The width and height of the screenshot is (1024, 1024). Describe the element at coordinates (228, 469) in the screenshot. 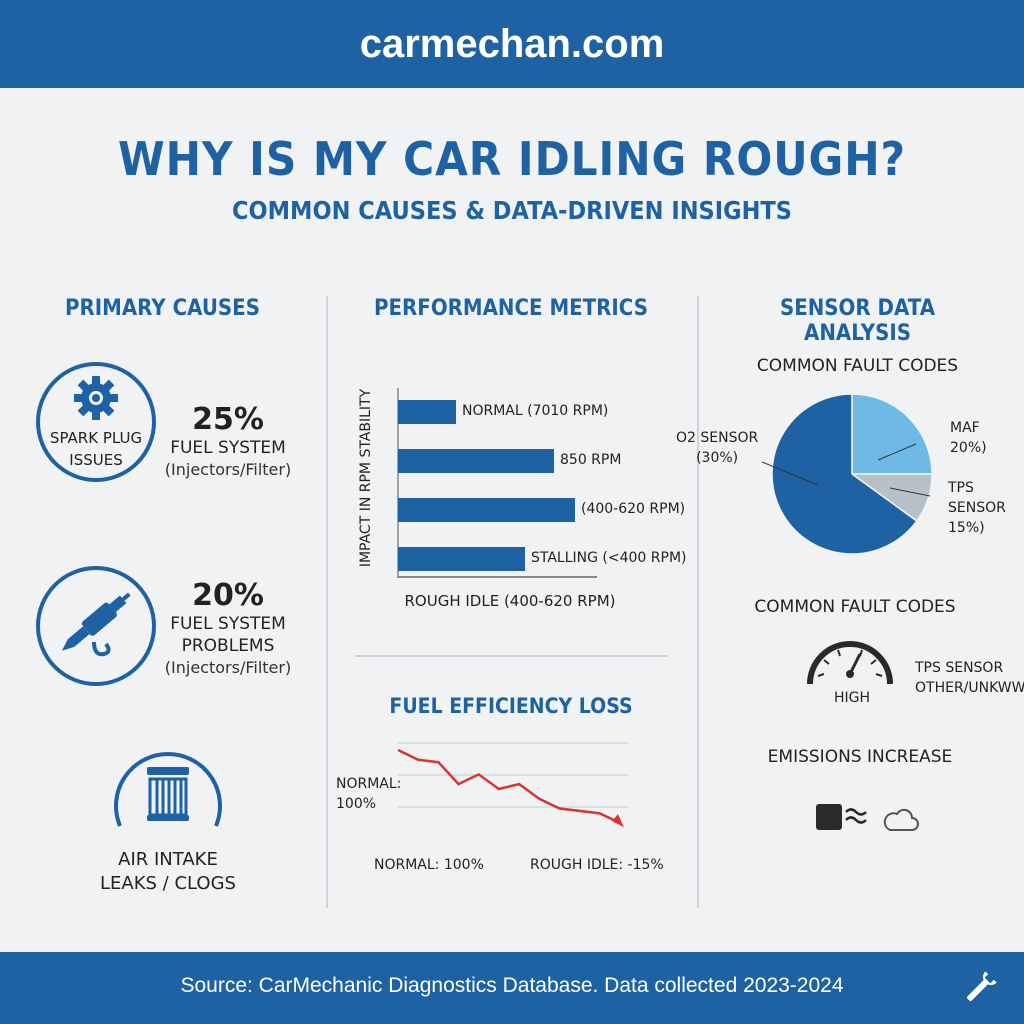

I see `cause-1-sublabel: (Injectors/Filter)` at that location.